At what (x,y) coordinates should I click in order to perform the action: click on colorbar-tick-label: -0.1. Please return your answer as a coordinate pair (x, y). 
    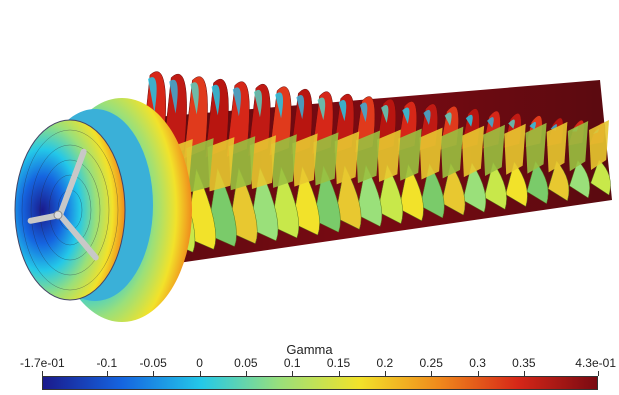
    Looking at the image, I should click on (107, 363).